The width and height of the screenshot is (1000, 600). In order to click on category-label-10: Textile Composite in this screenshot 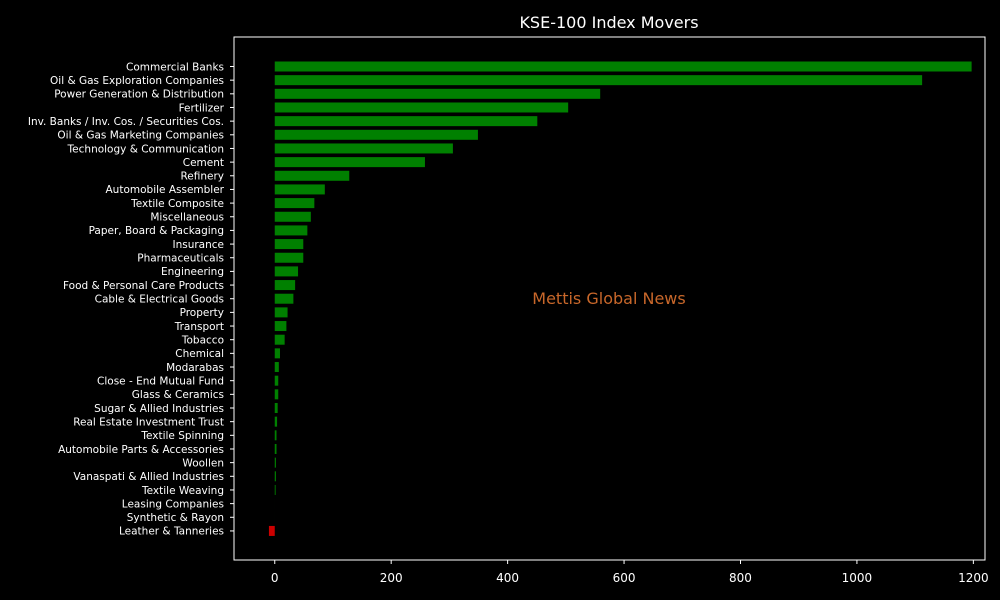, I will do `click(177, 204)`.